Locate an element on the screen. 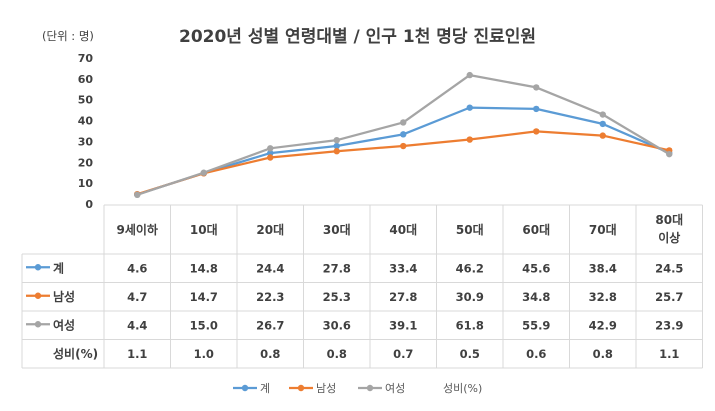 This screenshot has height=411, width=715. data-label: 42.9 is located at coordinates (603, 325).